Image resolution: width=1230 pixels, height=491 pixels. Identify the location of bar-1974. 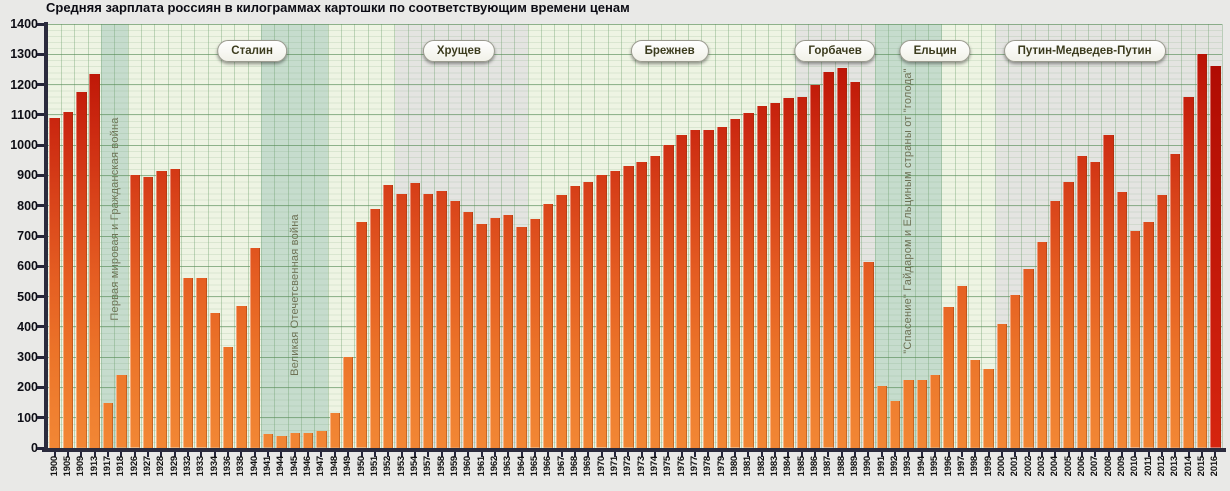
(655, 301).